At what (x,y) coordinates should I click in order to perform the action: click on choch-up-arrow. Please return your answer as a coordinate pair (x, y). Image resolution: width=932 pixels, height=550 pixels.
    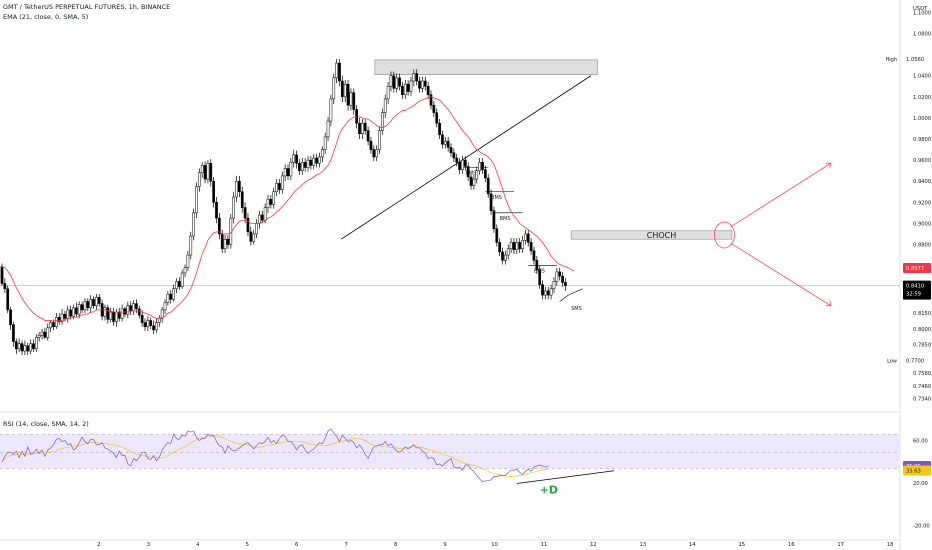
    Looking at the image, I should click on (780, 195).